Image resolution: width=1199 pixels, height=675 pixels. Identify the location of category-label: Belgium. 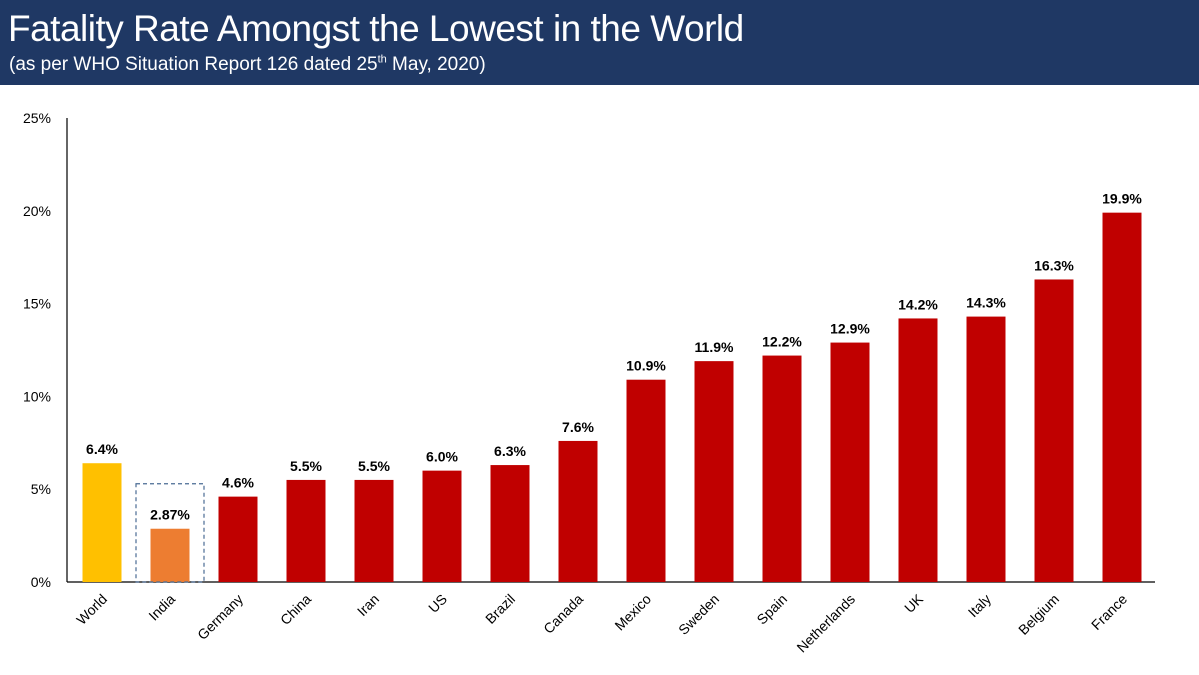
(1038, 614).